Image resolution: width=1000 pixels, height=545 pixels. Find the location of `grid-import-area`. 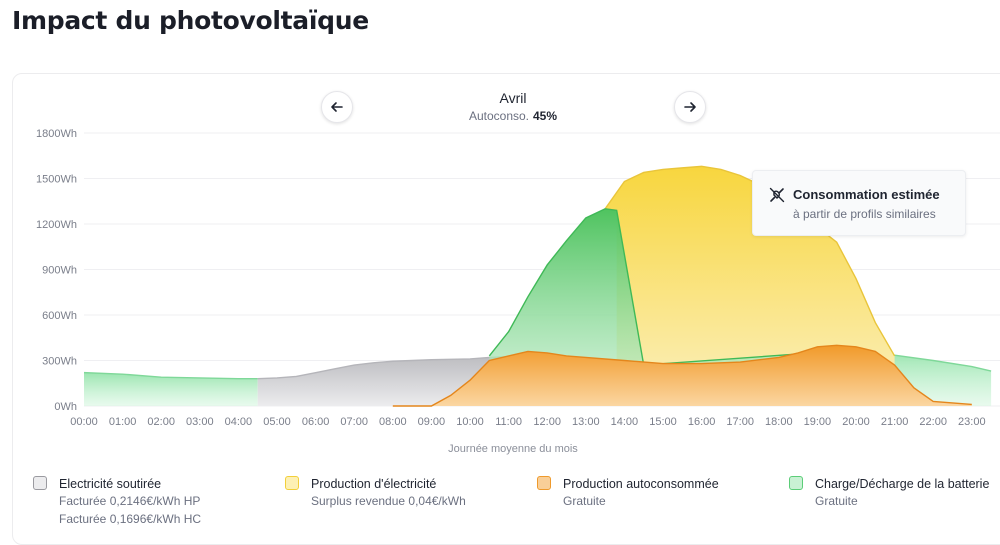

grid-import-area is located at coordinates (383, 381).